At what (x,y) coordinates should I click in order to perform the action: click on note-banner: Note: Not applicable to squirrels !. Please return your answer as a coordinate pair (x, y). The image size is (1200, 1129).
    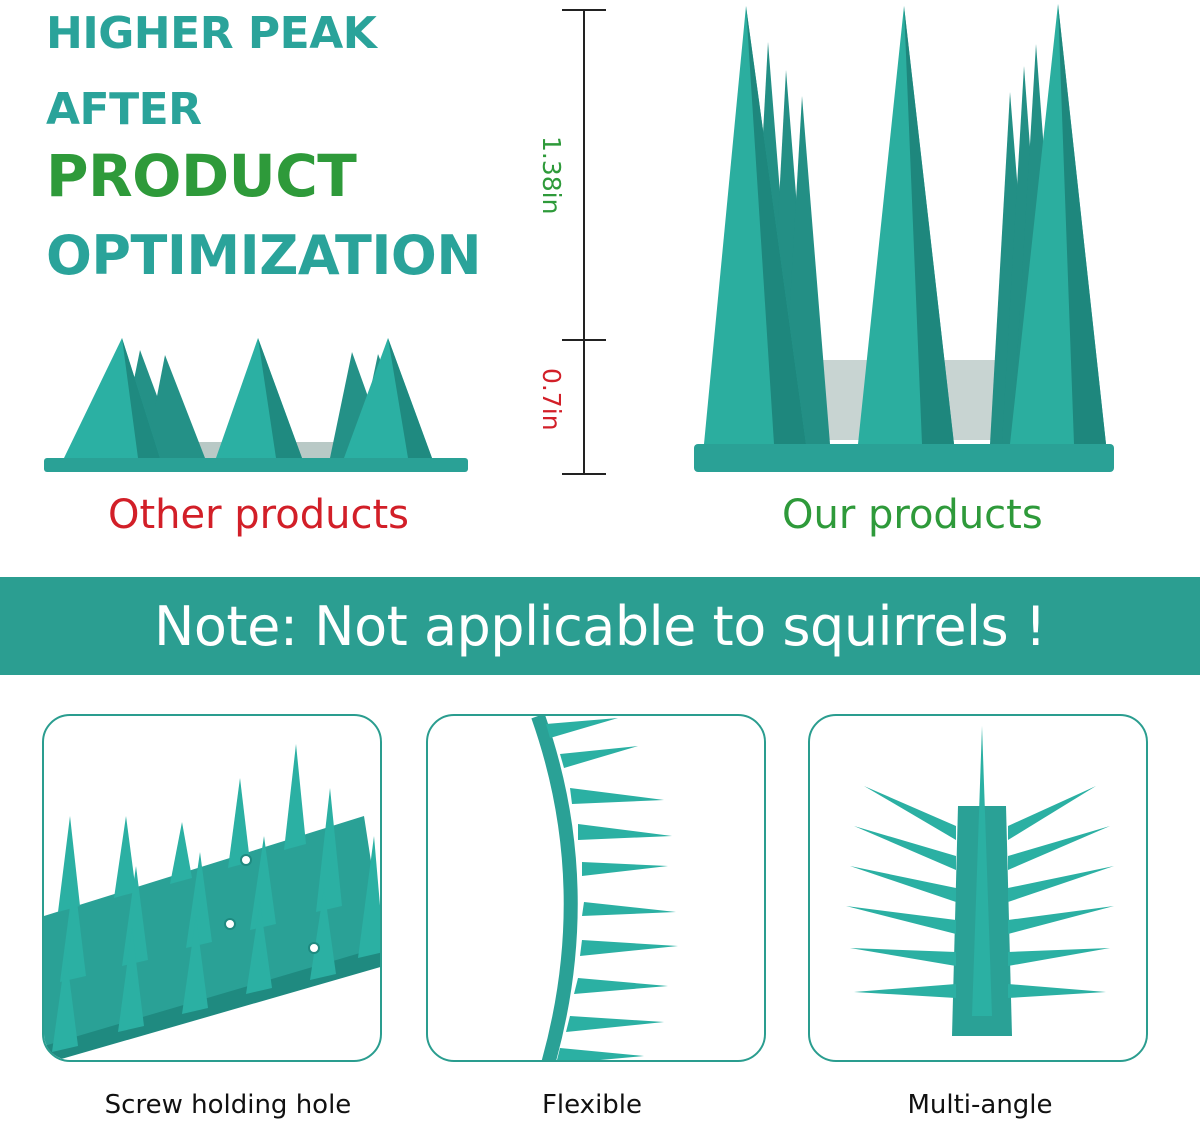
    Looking at the image, I should click on (600, 626).